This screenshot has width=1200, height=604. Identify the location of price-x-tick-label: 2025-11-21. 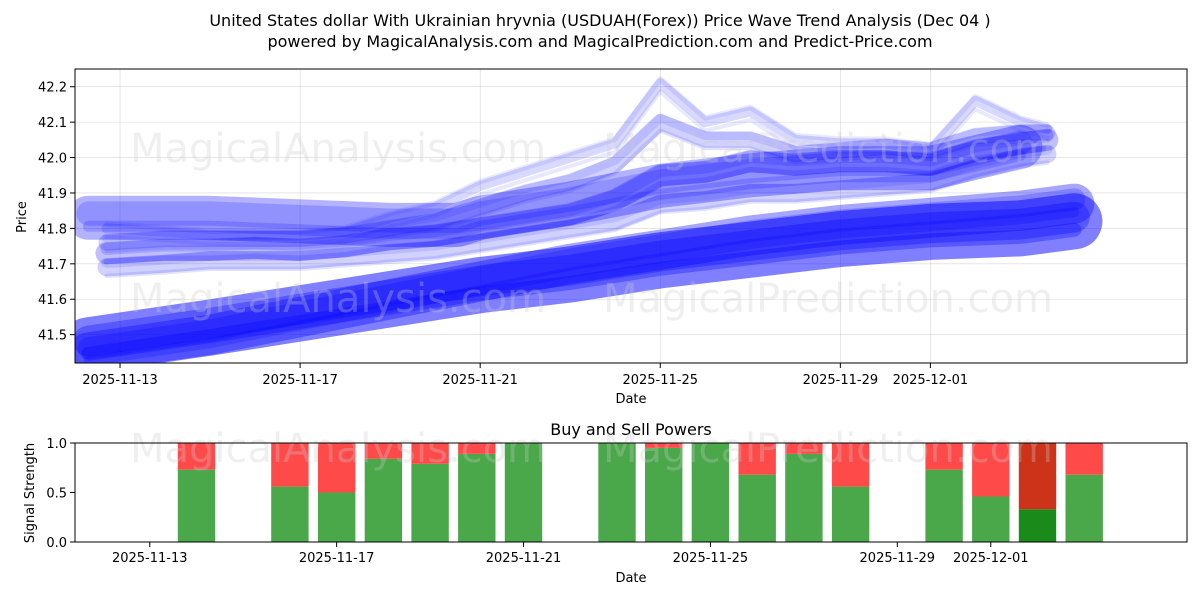
(480, 380).